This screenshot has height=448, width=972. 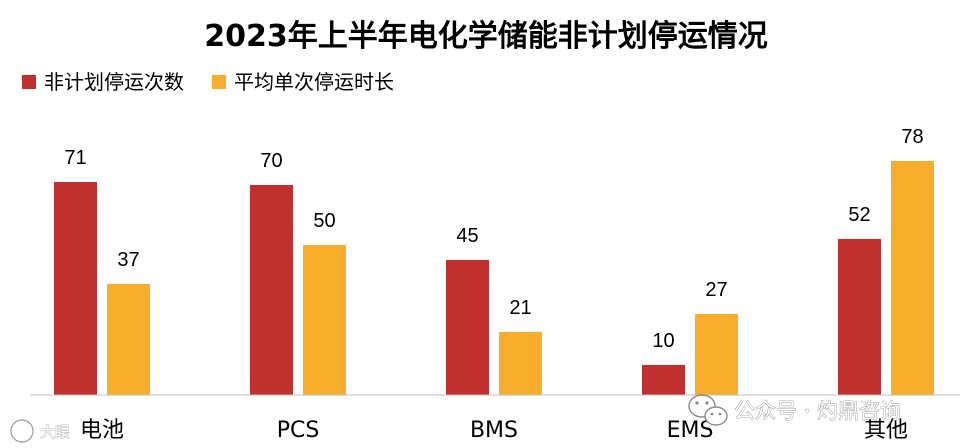 What do you see at coordinates (886, 430) in the screenshot?
I see `x-tick-label-5: 其他` at bounding box center [886, 430].